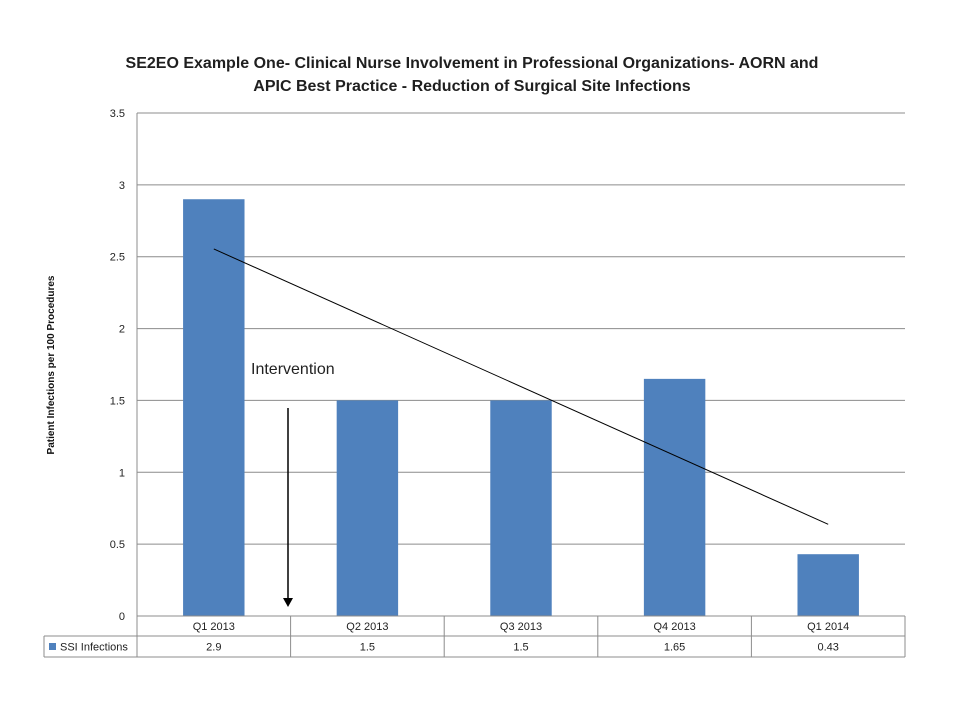 This screenshot has height=720, width=960. I want to click on category-label: Q1 2013, so click(214, 627).